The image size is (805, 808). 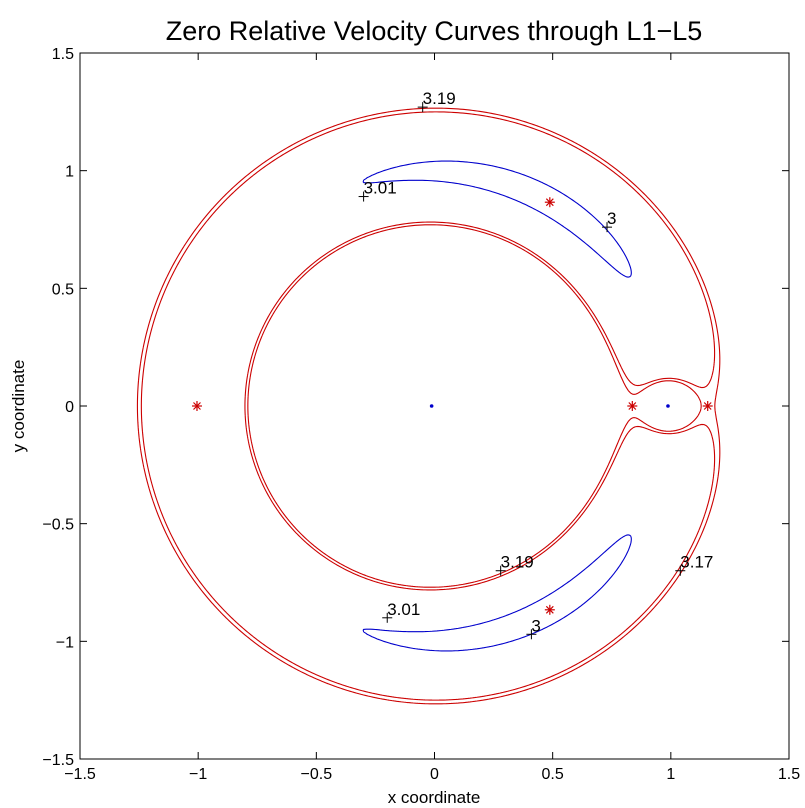 What do you see at coordinates (58, 525) in the screenshot?
I see `y-tick-label: −0.5` at bounding box center [58, 525].